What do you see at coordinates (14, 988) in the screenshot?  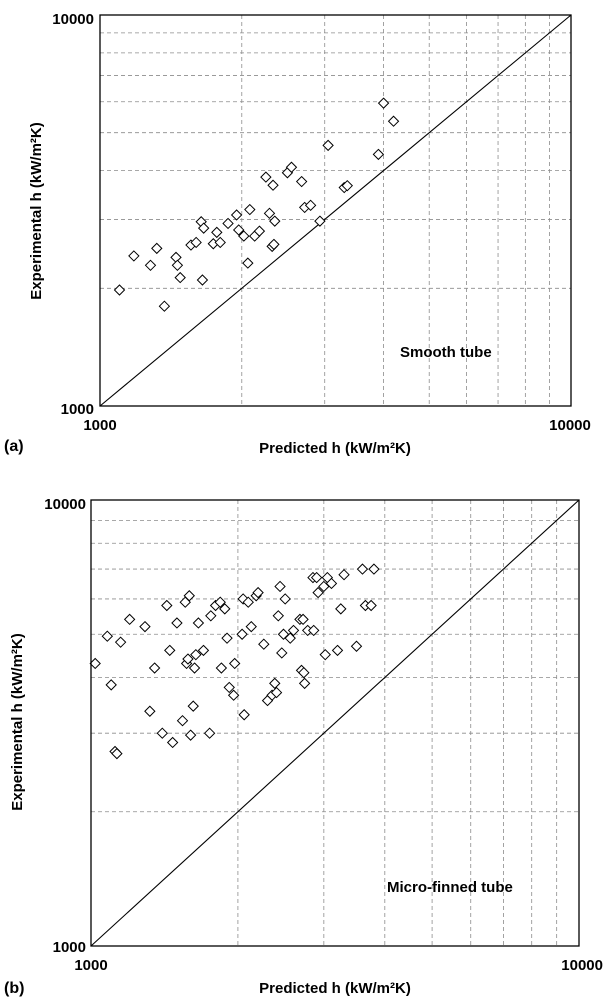 I see `panel-b-label: (b)` at bounding box center [14, 988].